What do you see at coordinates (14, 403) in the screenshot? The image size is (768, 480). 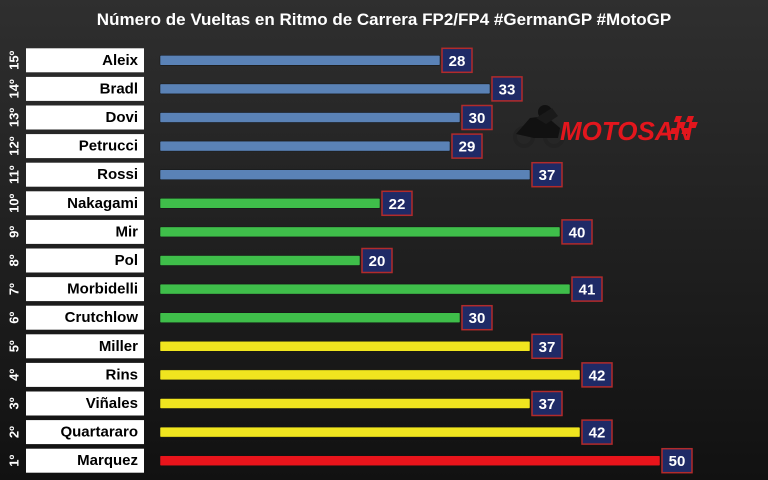 I see `rank-label: 3º` at bounding box center [14, 403].